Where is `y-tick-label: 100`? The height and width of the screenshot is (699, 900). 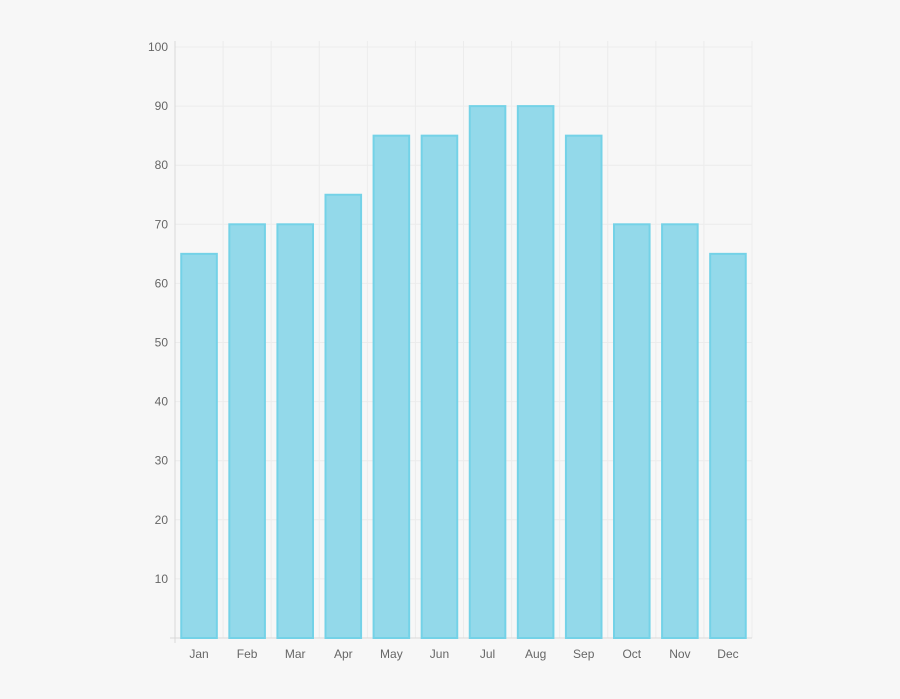 y-tick-label: 100 is located at coordinates (158, 47).